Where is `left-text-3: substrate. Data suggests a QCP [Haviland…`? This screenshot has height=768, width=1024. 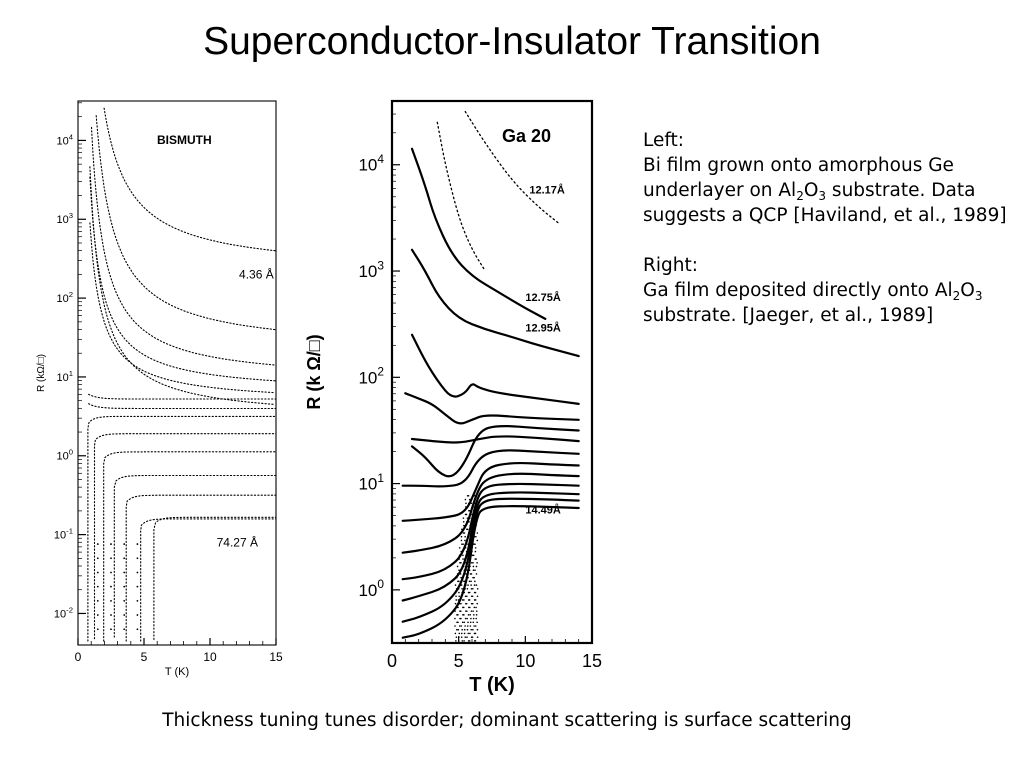 left-text-3: substrate. Data suggests a QCP [Haviland… is located at coordinates (825, 203).